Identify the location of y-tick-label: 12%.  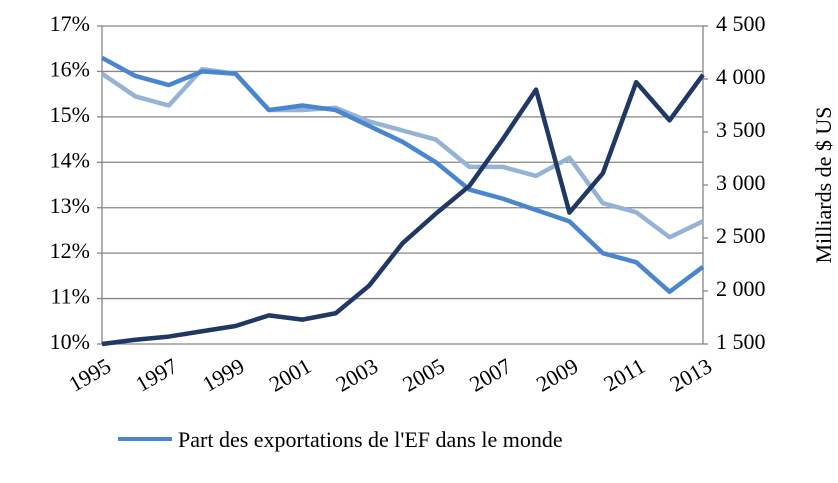
(70, 250).